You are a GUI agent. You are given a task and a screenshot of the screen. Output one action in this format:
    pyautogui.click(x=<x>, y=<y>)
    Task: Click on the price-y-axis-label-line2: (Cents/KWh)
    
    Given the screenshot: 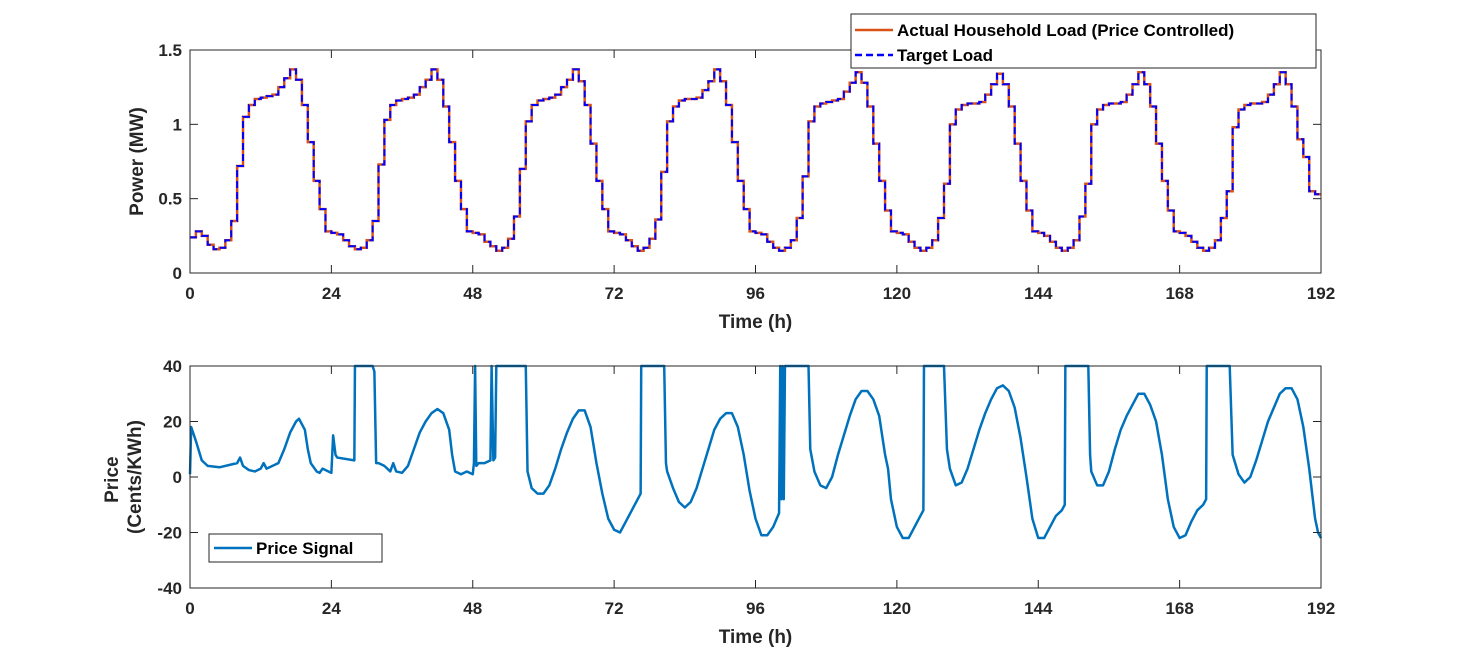 What is the action you would take?
    pyautogui.click(x=135, y=477)
    